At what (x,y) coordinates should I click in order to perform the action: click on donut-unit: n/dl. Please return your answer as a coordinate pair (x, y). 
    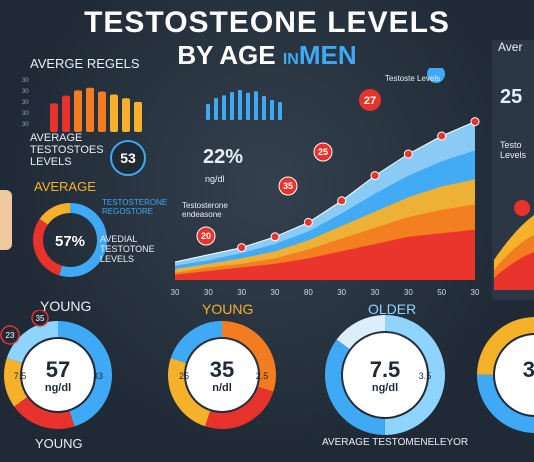
    Looking at the image, I should click on (222, 388).